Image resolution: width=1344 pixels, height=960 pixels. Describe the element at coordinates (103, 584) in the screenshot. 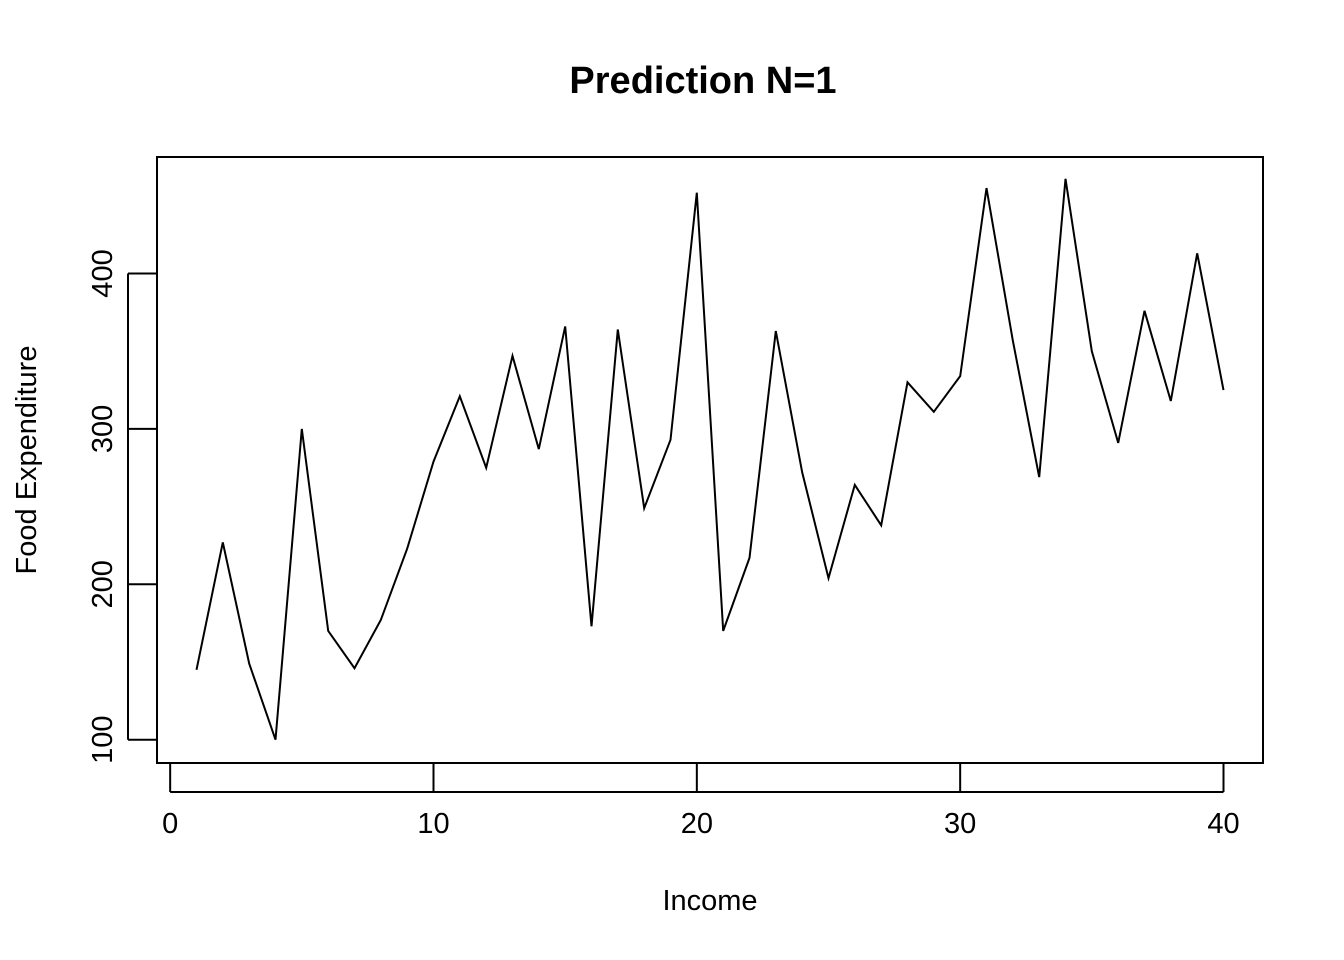

I see `y-tick-label: 200` at that location.